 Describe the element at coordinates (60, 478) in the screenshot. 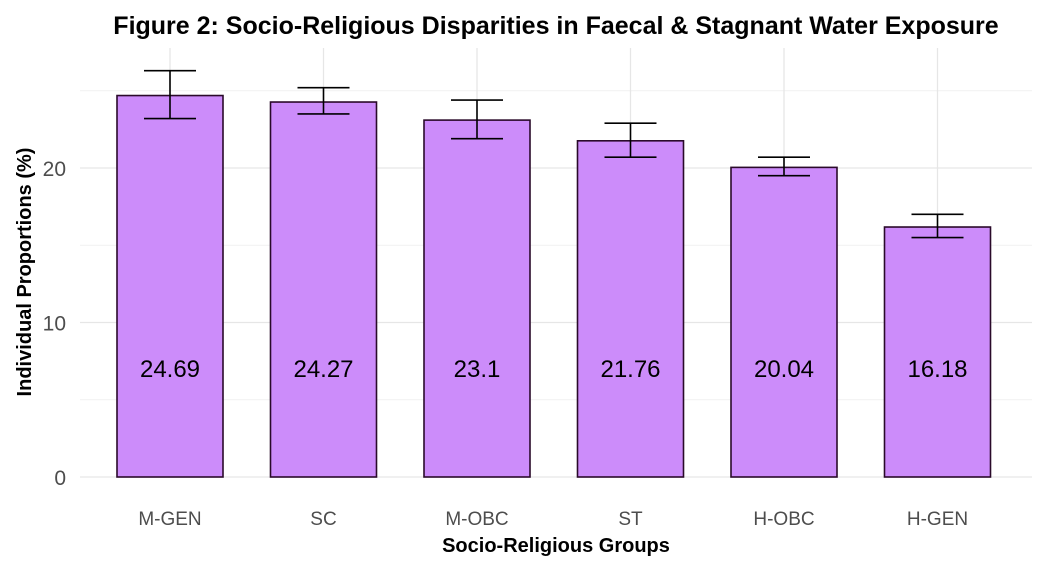

I see `y-tick-label: 0` at that location.